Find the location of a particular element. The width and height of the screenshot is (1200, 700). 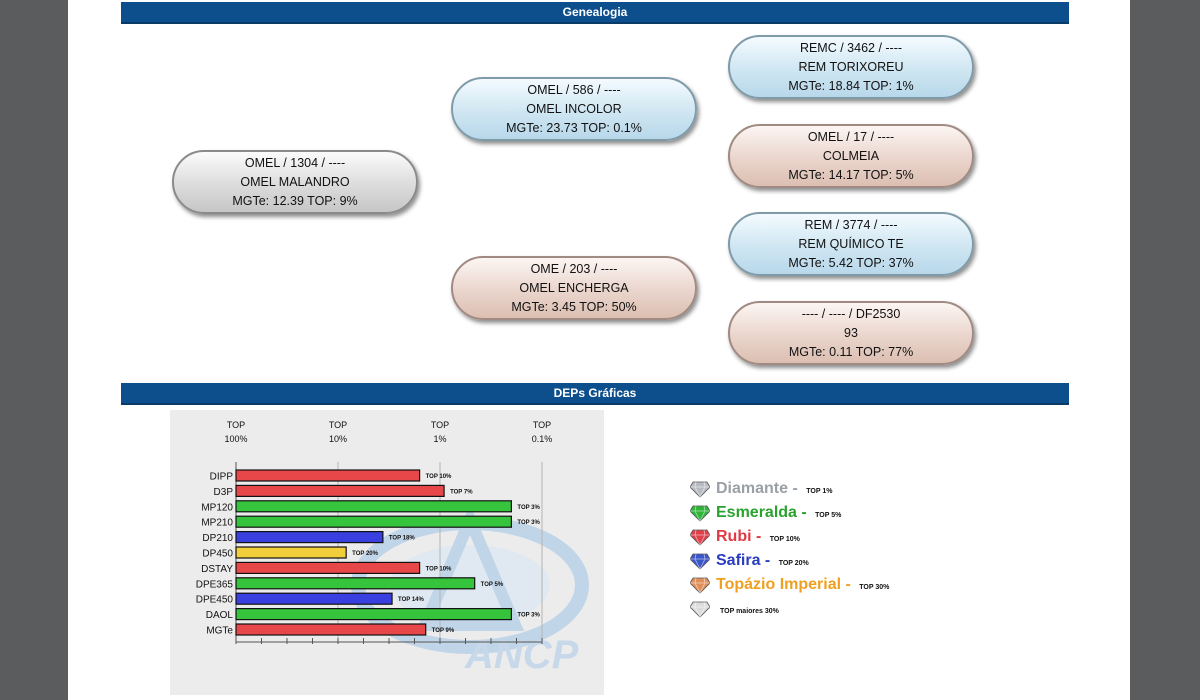

right-margin is located at coordinates (1165, 350).